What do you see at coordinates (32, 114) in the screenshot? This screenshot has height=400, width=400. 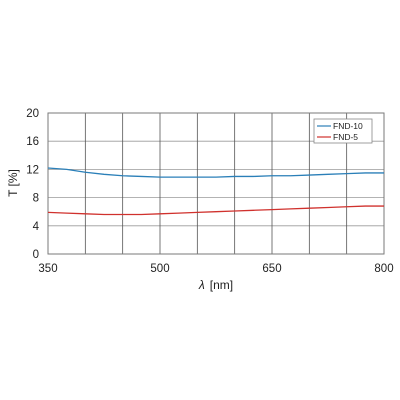 I see `y-tick-label: 20` at bounding box center [32, 114].